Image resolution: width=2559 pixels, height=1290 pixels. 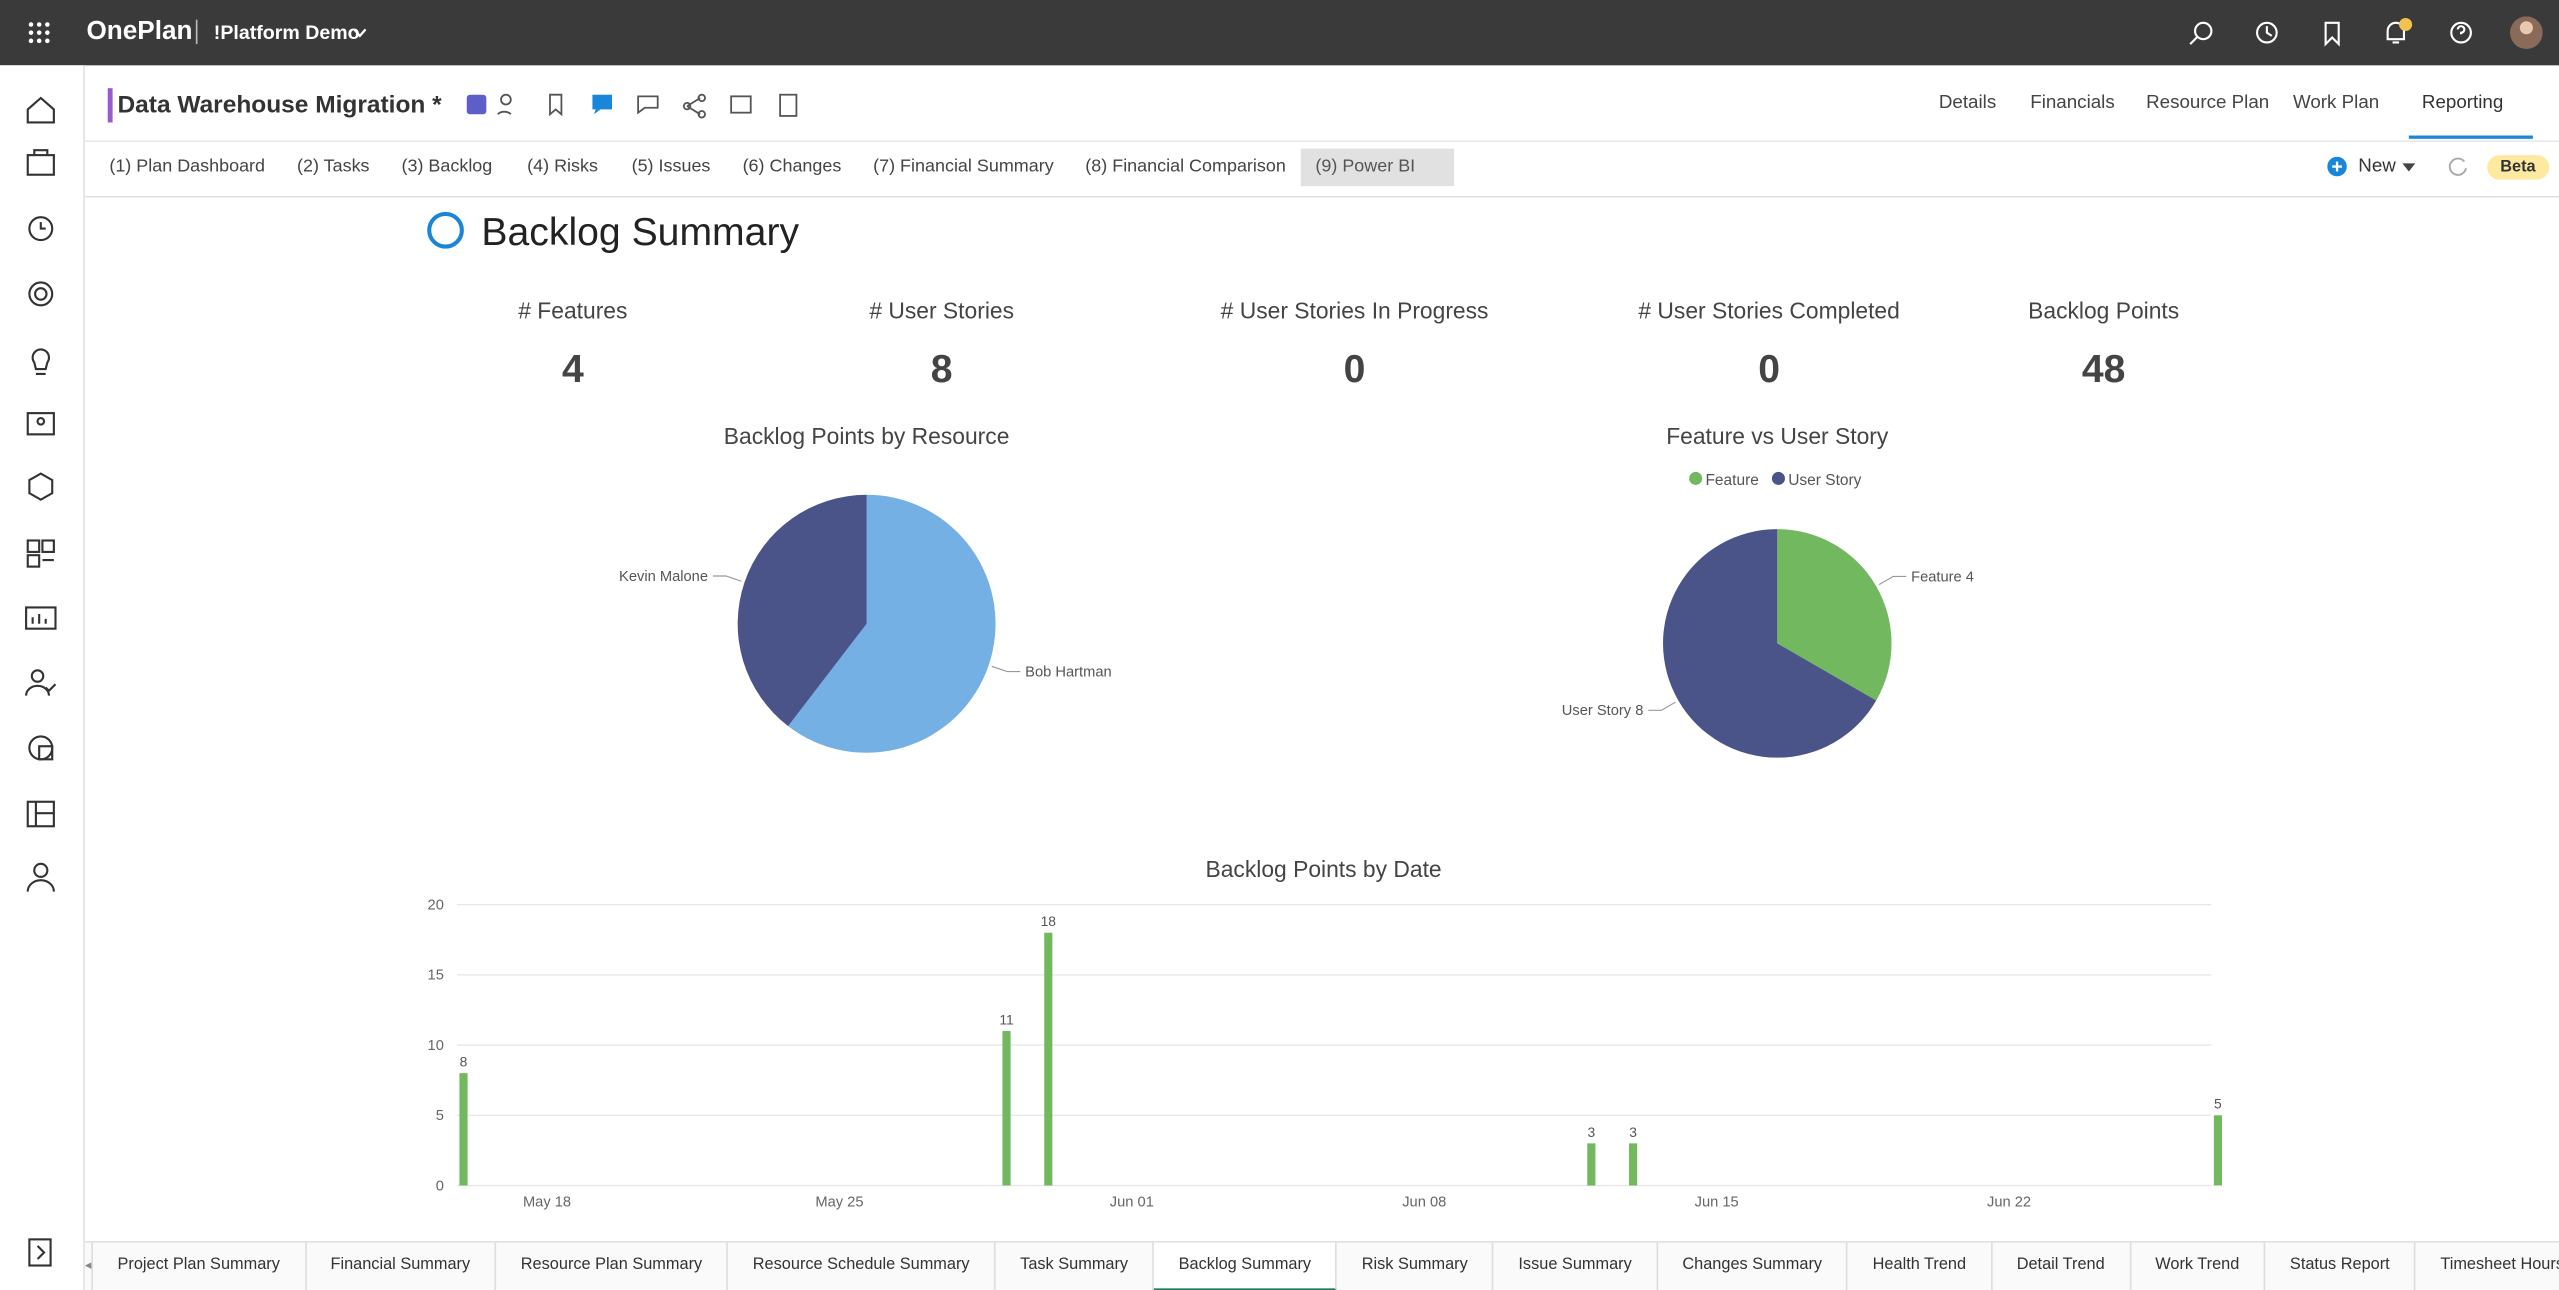 What do you see at coordinates (1068, 672) in the screenshot?
I see `data-label: Bob Hartman` at bounding box center [1068, 672].